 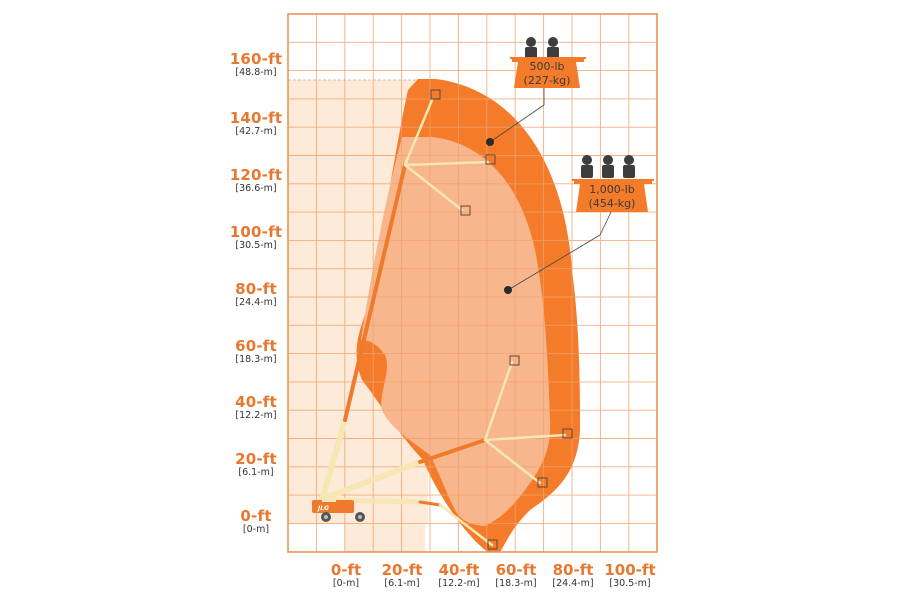 I want to click on y-label-40ft: 40-ft [12.2-m], so click(x=256, y=407).